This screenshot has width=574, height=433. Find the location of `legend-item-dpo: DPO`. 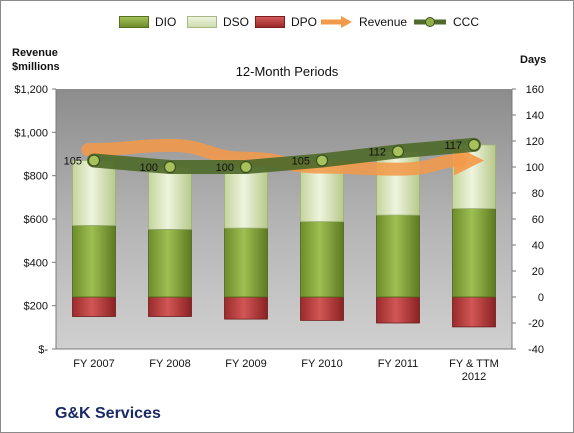

legend-item-dpo: DPO is located at coordinates (286, 22).